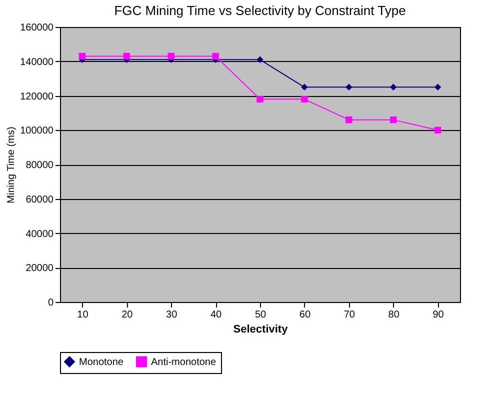 The height and width of the screenshot is (405, 488). I want to click on x-tick-label: 60, so click(305, 315).